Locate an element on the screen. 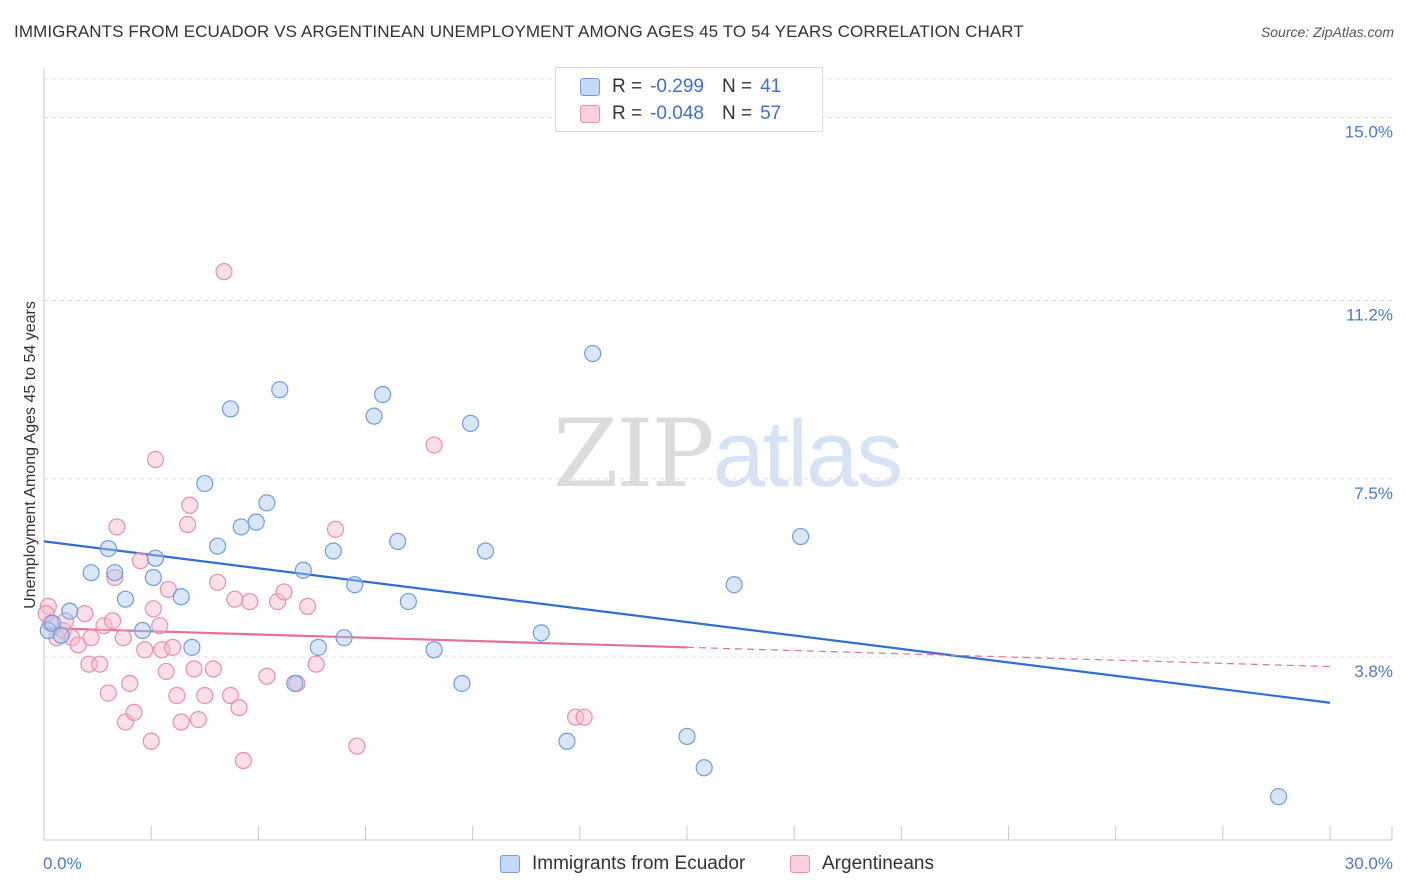 The image size is (1406, 892). source-label: Source: ZipAtlas.com is located at coordinates (1327, 32).